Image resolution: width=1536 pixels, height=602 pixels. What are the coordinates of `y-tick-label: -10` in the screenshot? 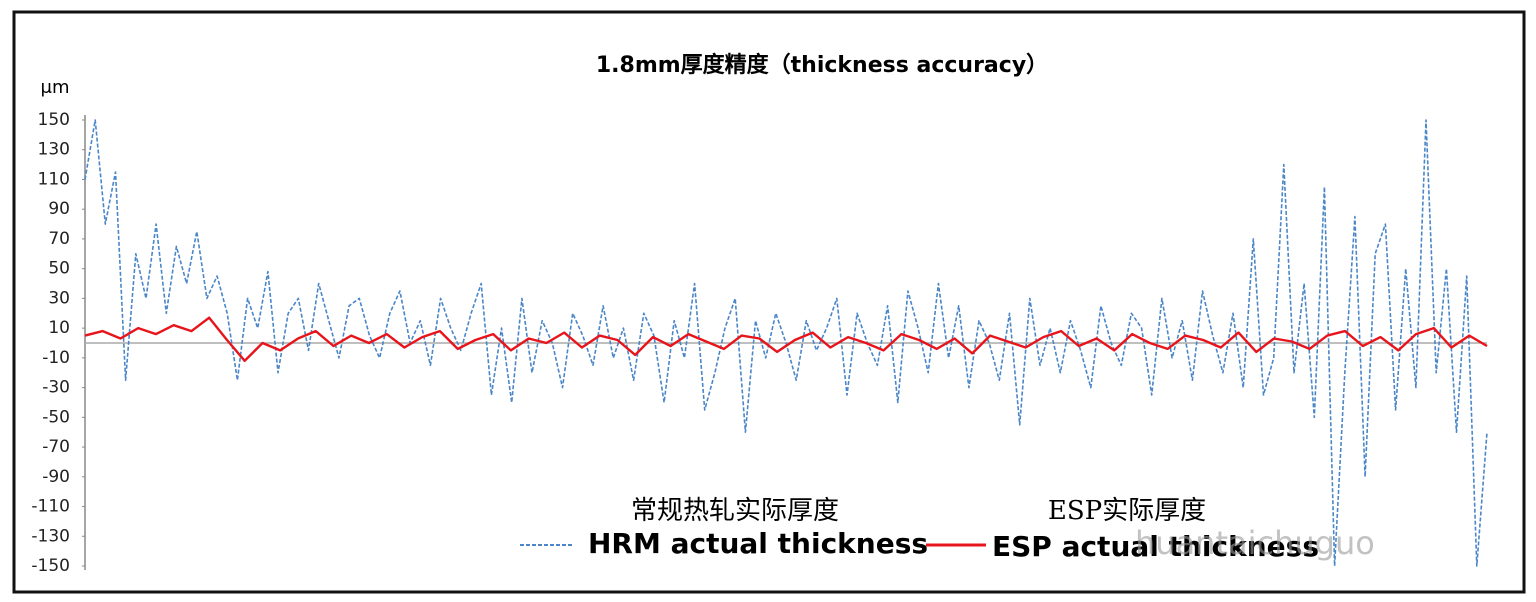 It's located at (56, 358).